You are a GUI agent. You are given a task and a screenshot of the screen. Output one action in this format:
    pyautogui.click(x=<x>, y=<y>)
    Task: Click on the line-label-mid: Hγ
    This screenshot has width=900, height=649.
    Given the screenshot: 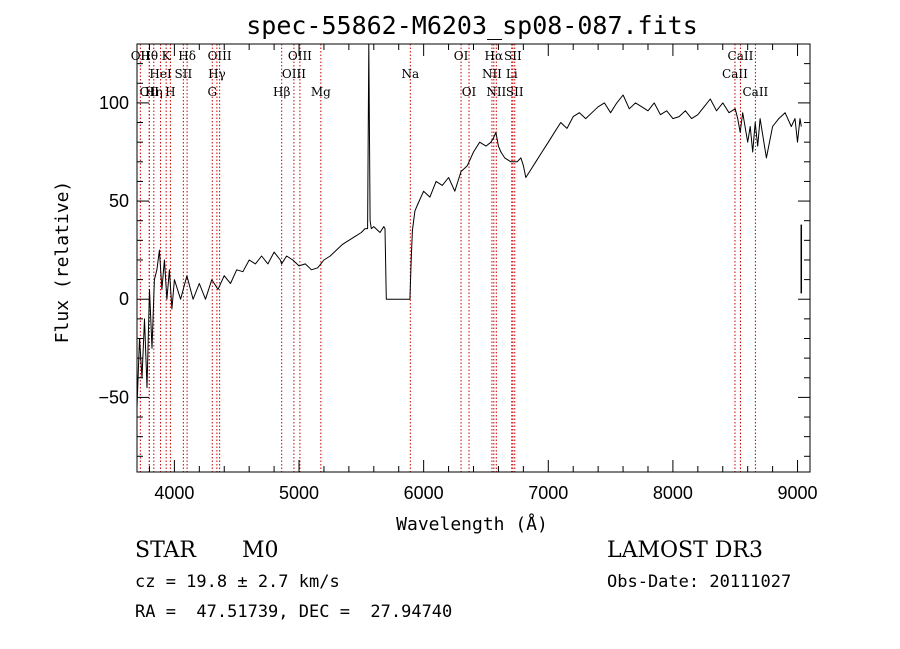 What is the action you would take?
    pyautogui.click(x=217, y=74)
    